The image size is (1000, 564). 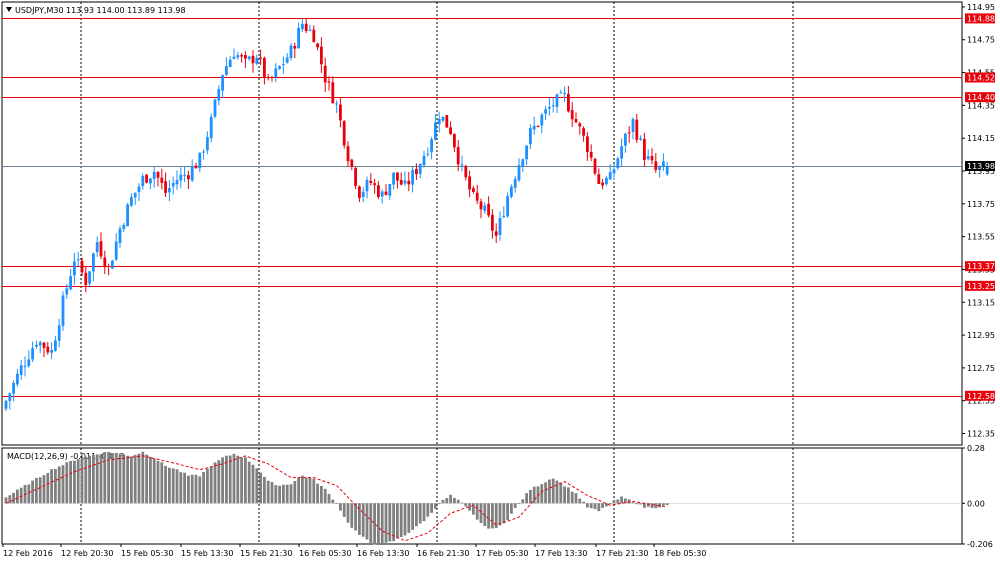 What do you see at coordinates (502, 553) in the screenshot?
I see `x-tick-label: 17 Feb 05:30` at bounding box center [502, 553].